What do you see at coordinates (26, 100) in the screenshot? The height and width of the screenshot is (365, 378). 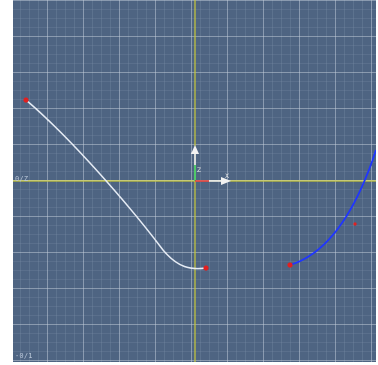 I see `curve-1-start-point` at bounding box center [26, 100].